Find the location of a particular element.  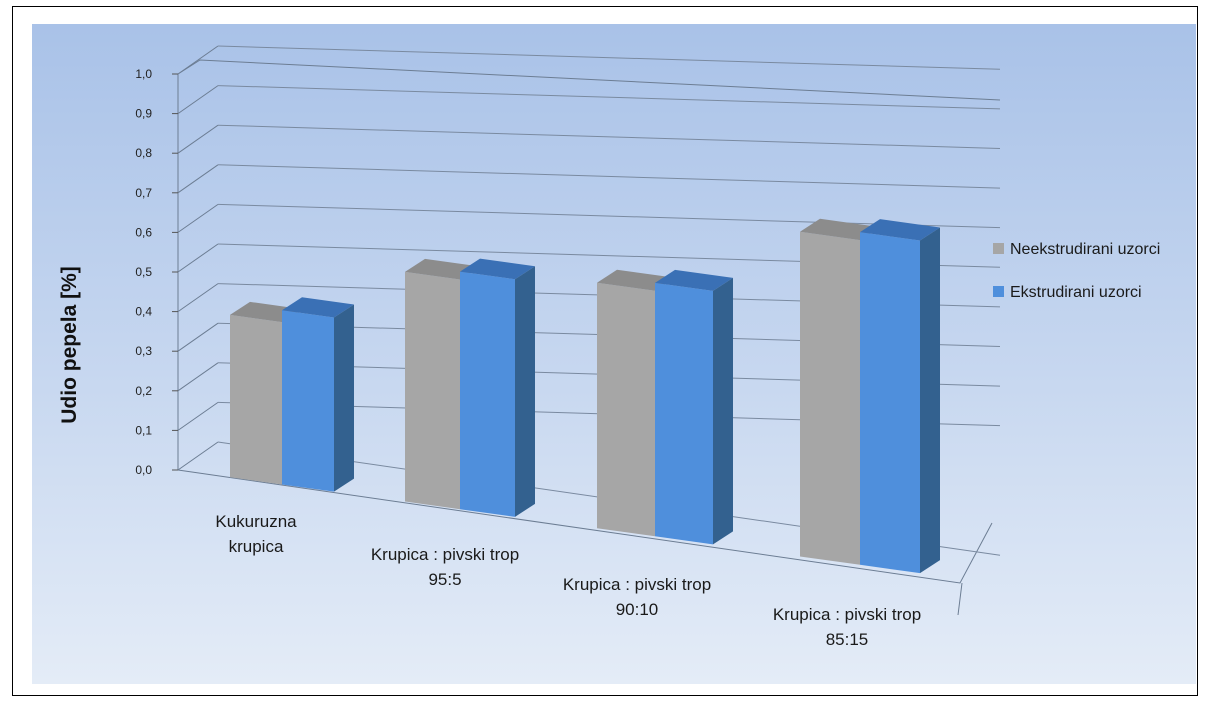

x-tick-label: Kukuruzna is located at coordinates (256, 521).